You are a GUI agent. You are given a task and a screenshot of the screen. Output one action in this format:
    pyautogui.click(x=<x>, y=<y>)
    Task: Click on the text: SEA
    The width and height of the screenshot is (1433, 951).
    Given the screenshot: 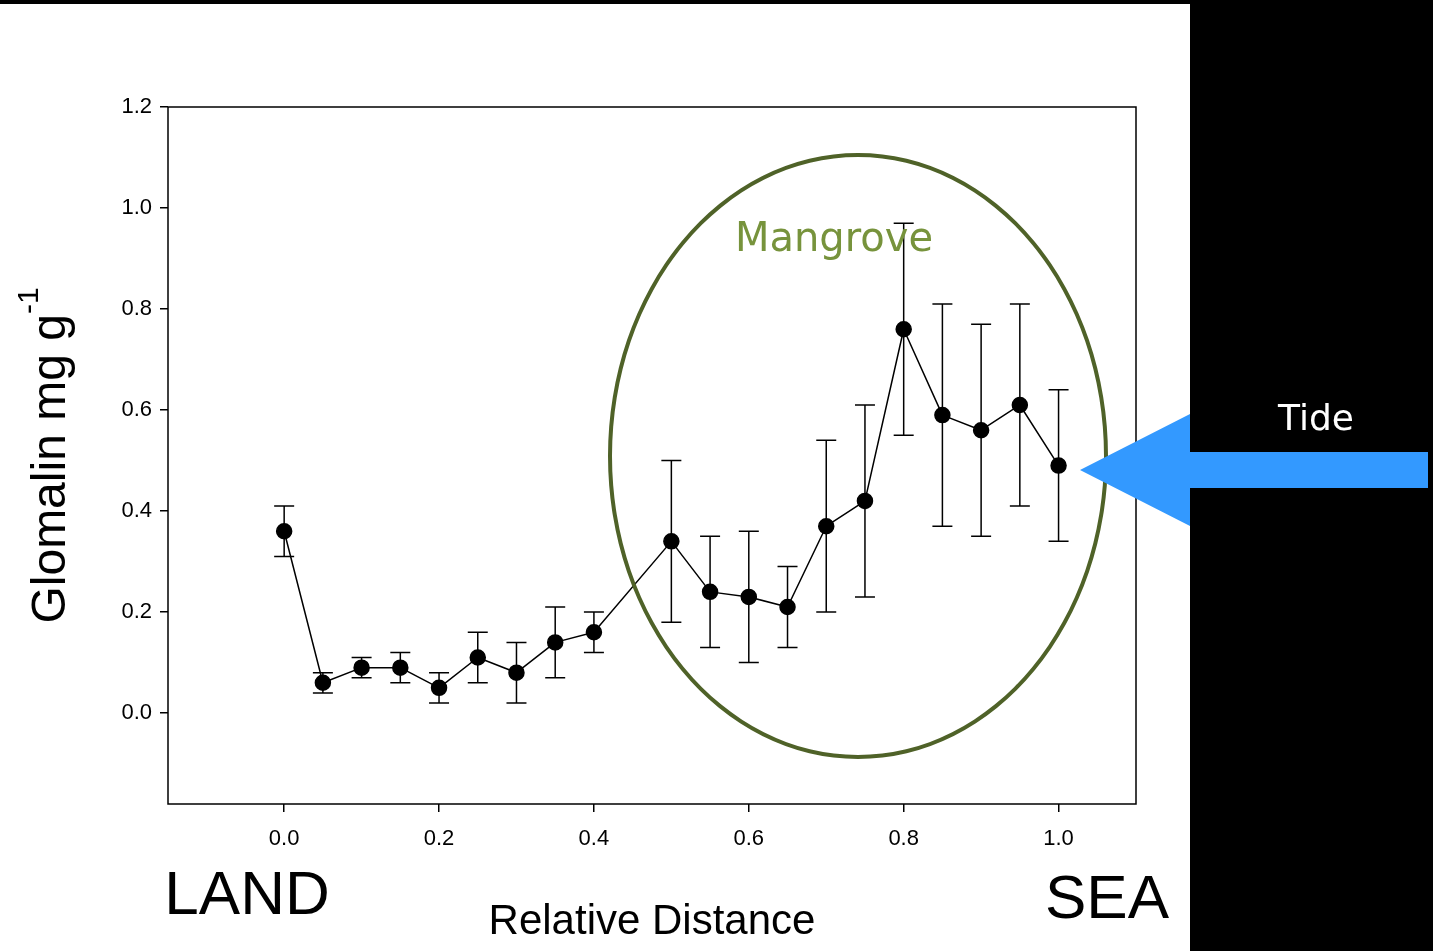 What is the action you would take?
    pyautogui.click(x=1107, y=897)
    